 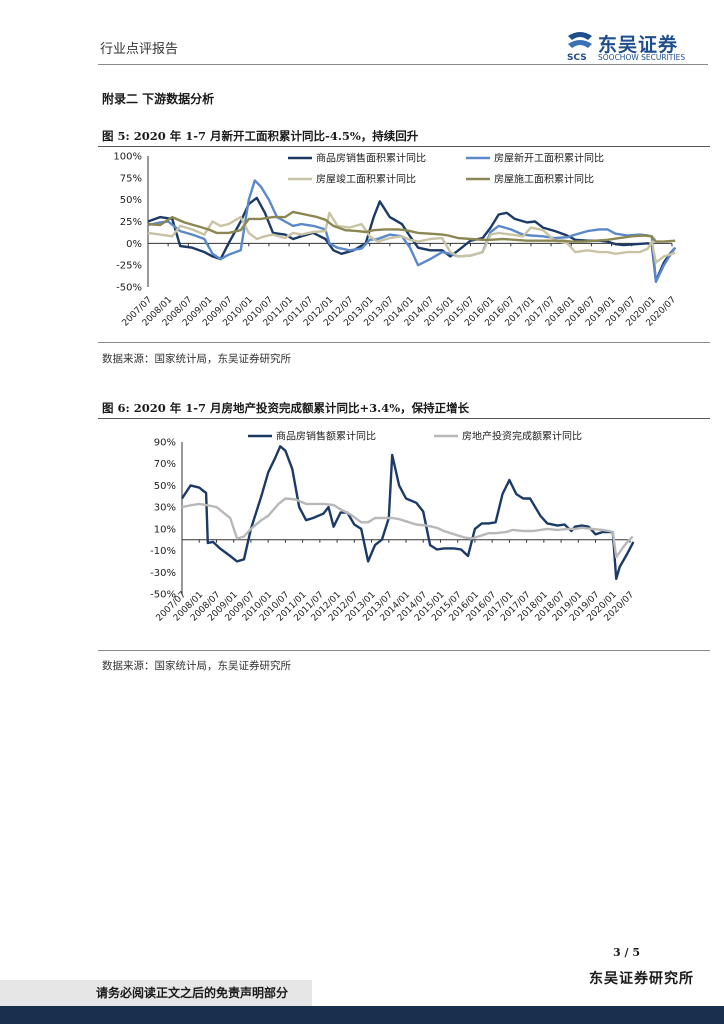 What do you see at coordinates (196, 359) in the screenshot?
I see `figure5-source: 数据来源：国家统计局，东吴证券研究所` at bounding box center [196, 359].